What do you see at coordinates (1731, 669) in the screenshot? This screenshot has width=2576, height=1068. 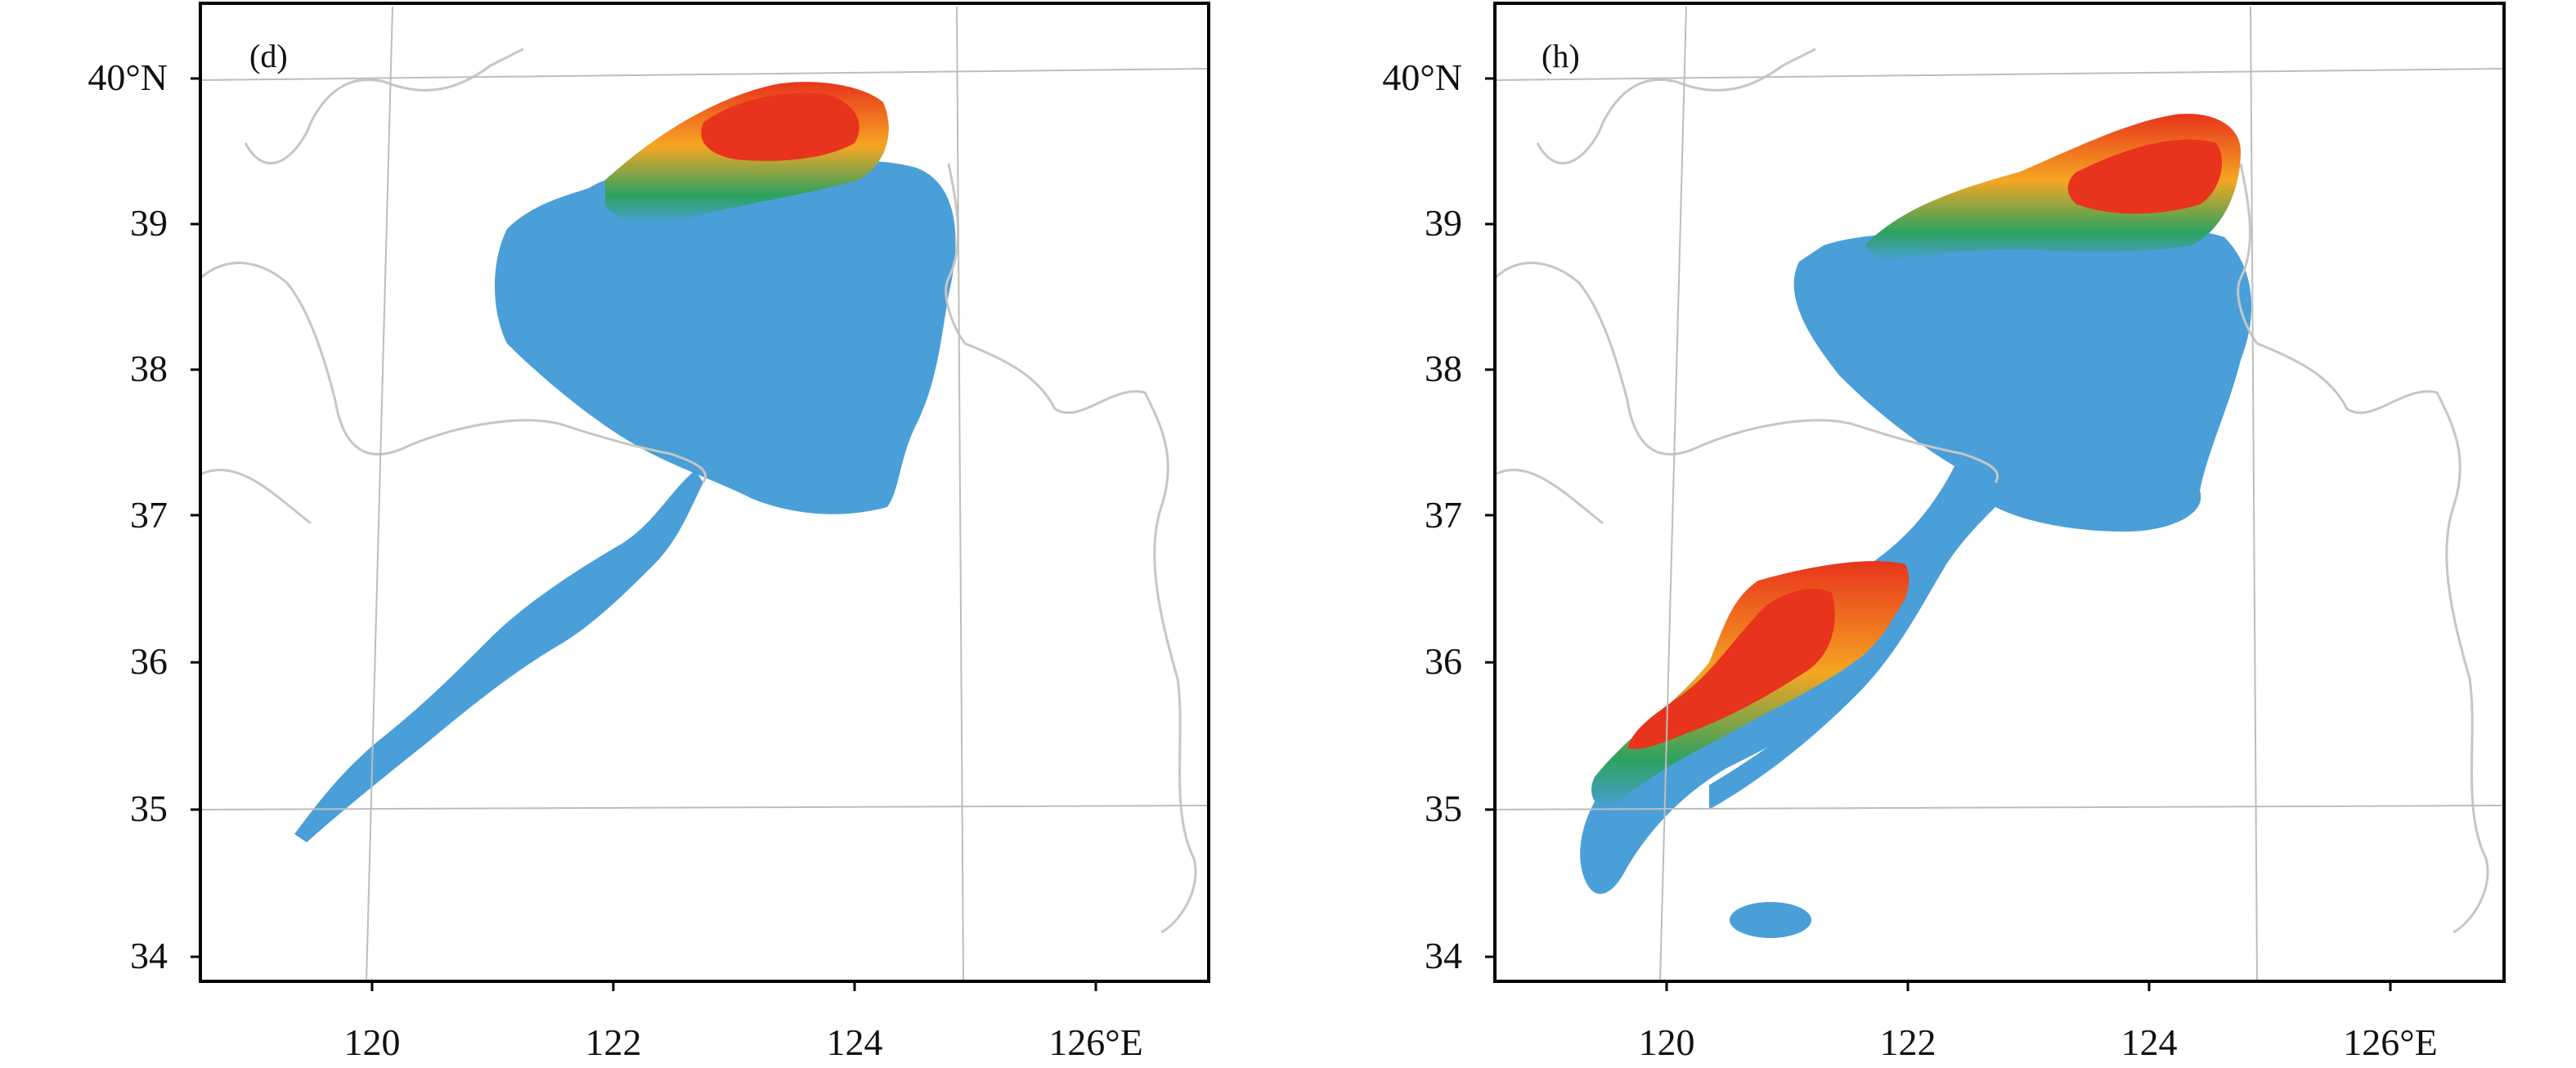 I see `fog-south-peak-h` at bounding box center [1731, 669].